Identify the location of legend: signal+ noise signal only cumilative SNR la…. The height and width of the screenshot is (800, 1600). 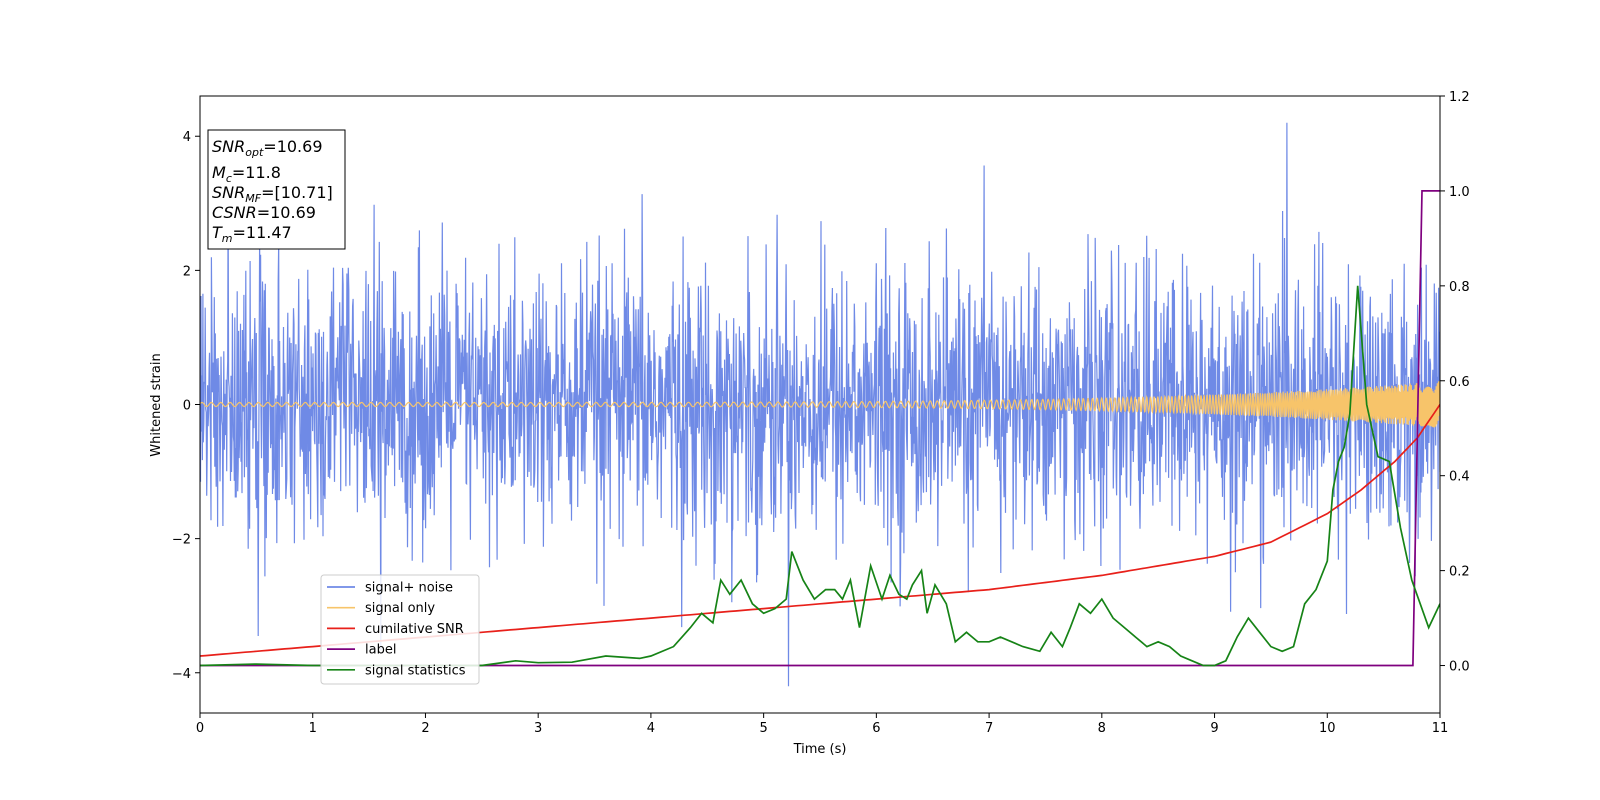
(400, 629).